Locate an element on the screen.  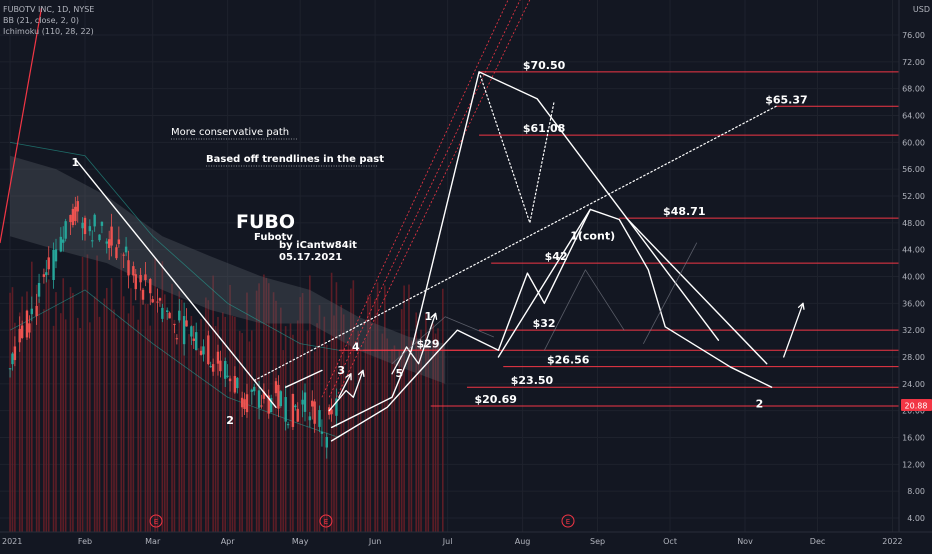
x-tick-label: Jun is located at coordinates (375, 541).